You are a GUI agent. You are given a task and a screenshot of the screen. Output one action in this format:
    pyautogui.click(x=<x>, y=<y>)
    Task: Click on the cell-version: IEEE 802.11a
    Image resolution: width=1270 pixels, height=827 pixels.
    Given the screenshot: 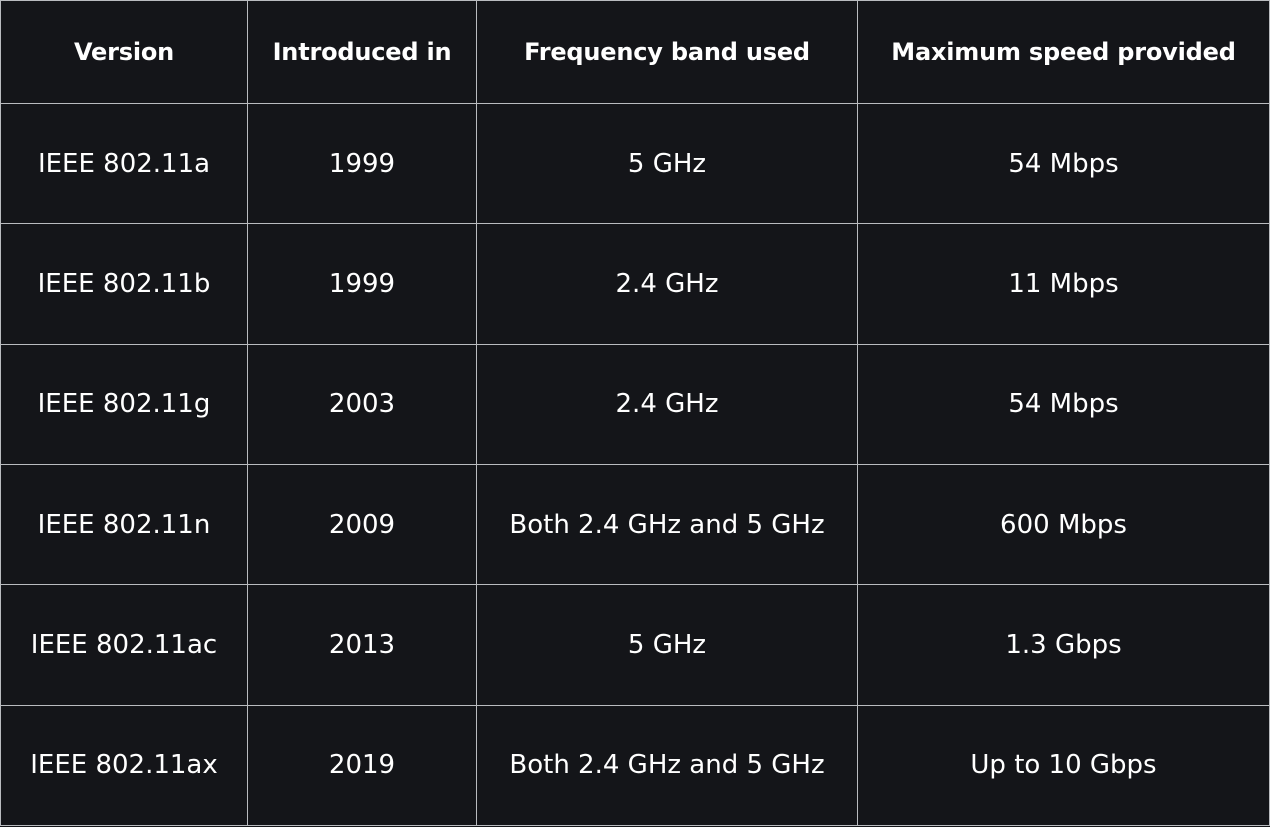 What is the action you would take?
    pyautogui.click(x=124, y=163)
    